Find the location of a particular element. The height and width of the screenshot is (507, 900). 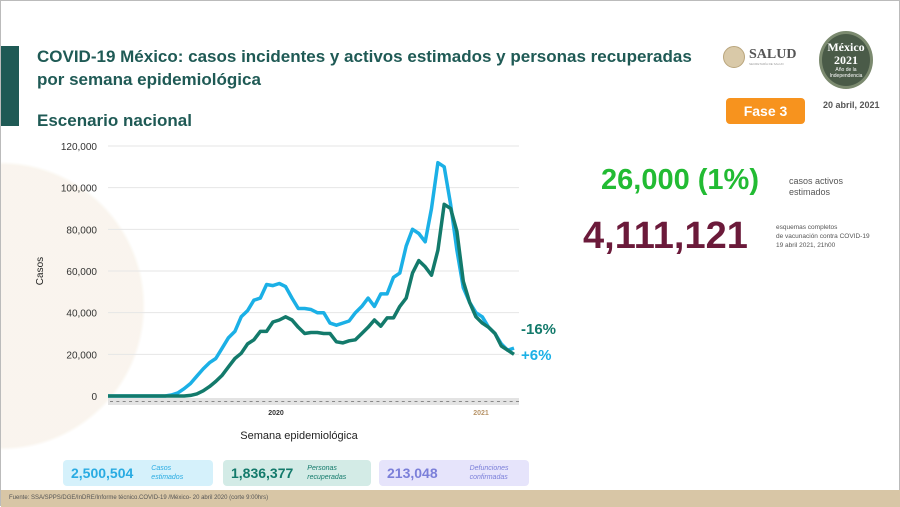

x-axis-title: Semana epidemiológica is located at coordinates (299, 436).